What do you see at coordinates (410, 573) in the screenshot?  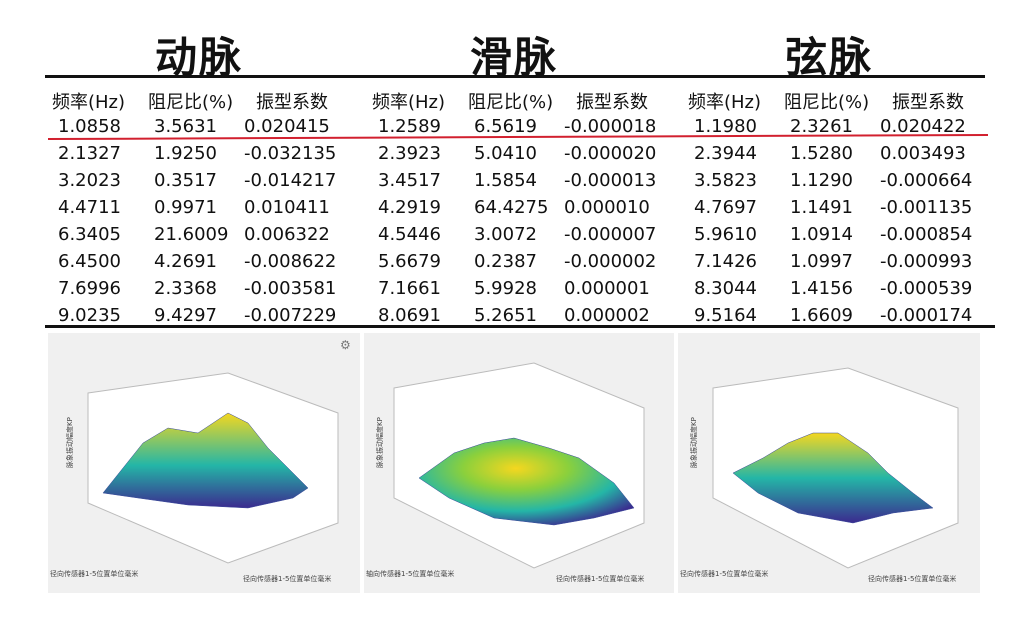 I see `y-axis-label: 轴向传感器1-5位置单位毫米` at bounding box center [410, 573].